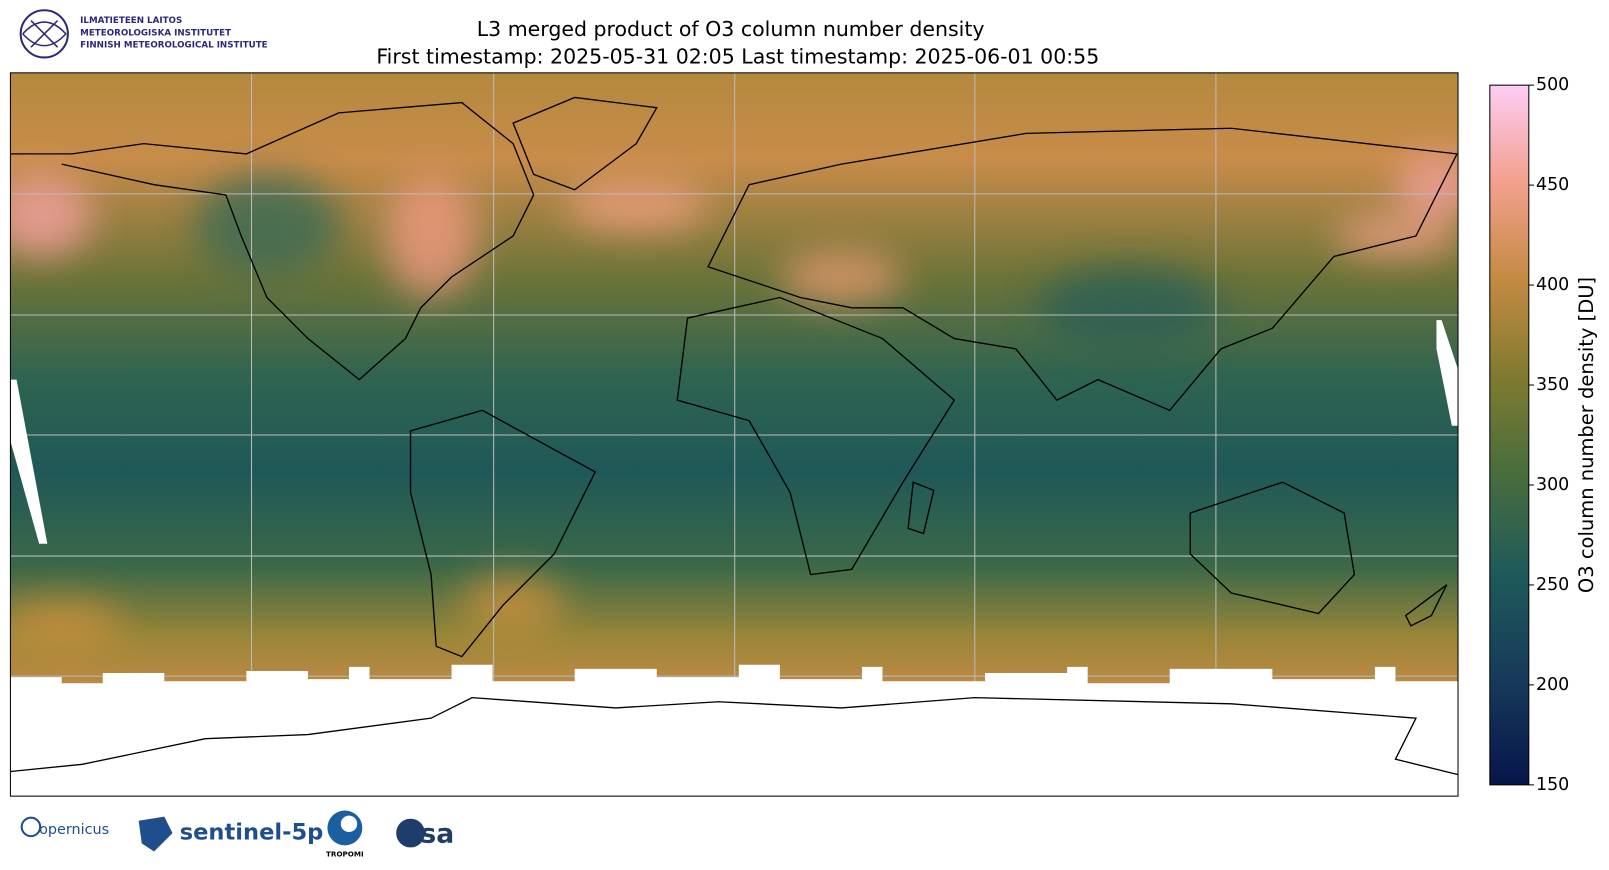  Describe the element at coordinates (155, 834) in the screenshot. I see `sentinel-mark` at that location.